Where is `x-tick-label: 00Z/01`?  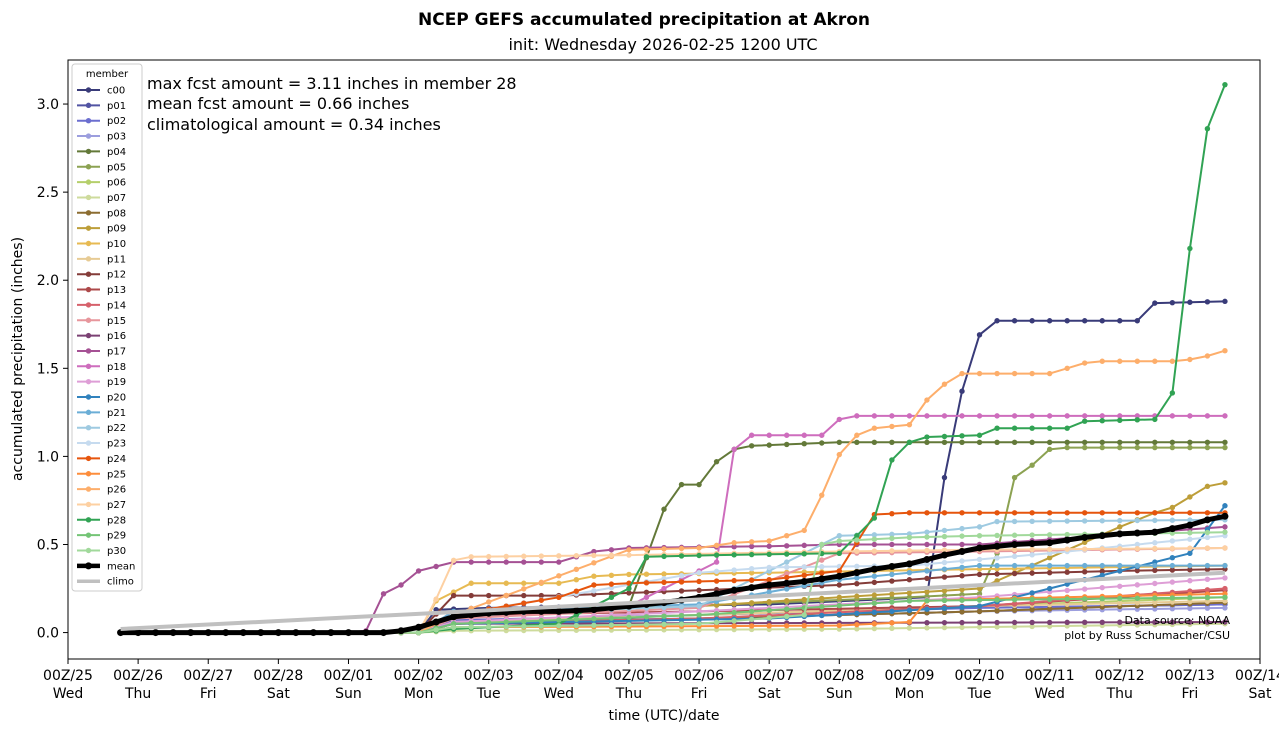 x-tick-label: 00Z/01 is located at coordinates (349, 676).